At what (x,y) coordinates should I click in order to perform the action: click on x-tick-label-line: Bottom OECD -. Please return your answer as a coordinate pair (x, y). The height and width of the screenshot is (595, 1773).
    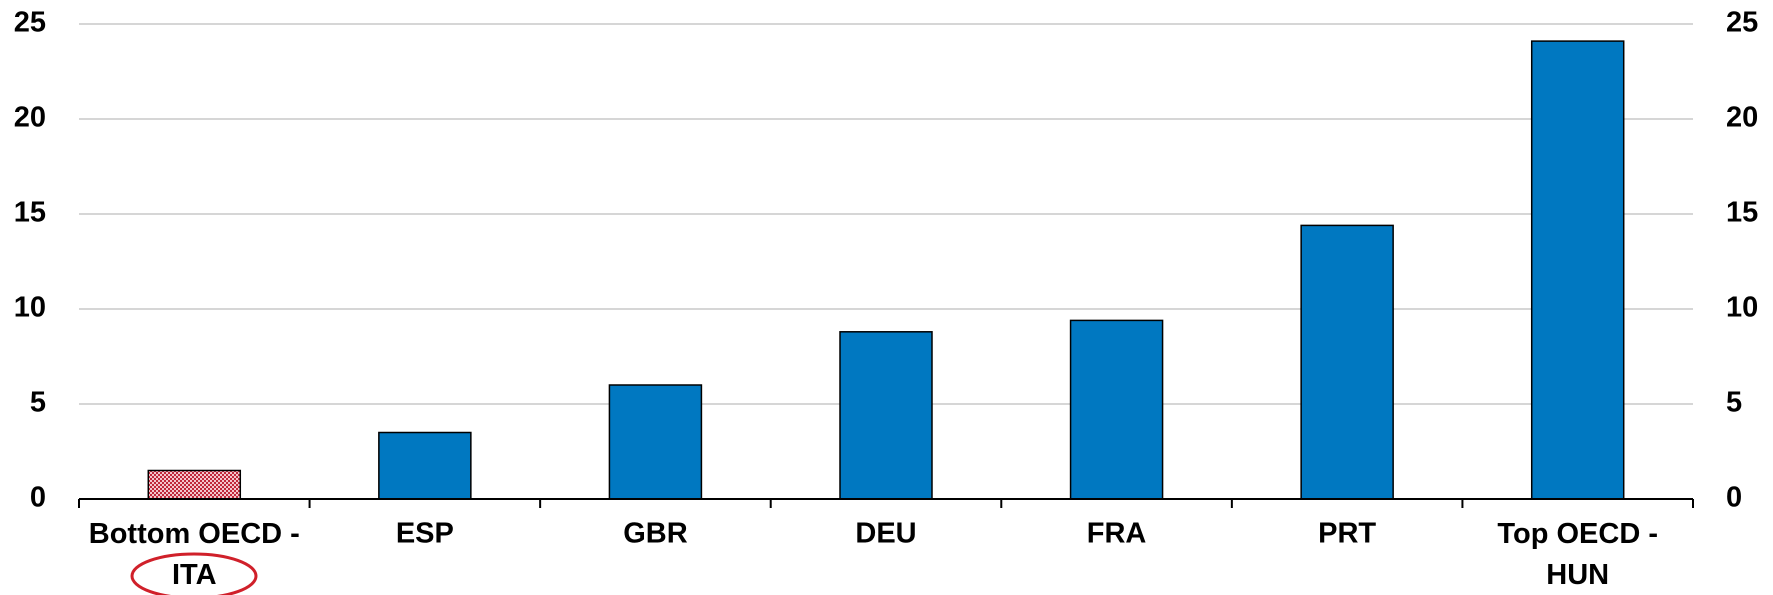
    Looking at the image, I should click on (194, 534).